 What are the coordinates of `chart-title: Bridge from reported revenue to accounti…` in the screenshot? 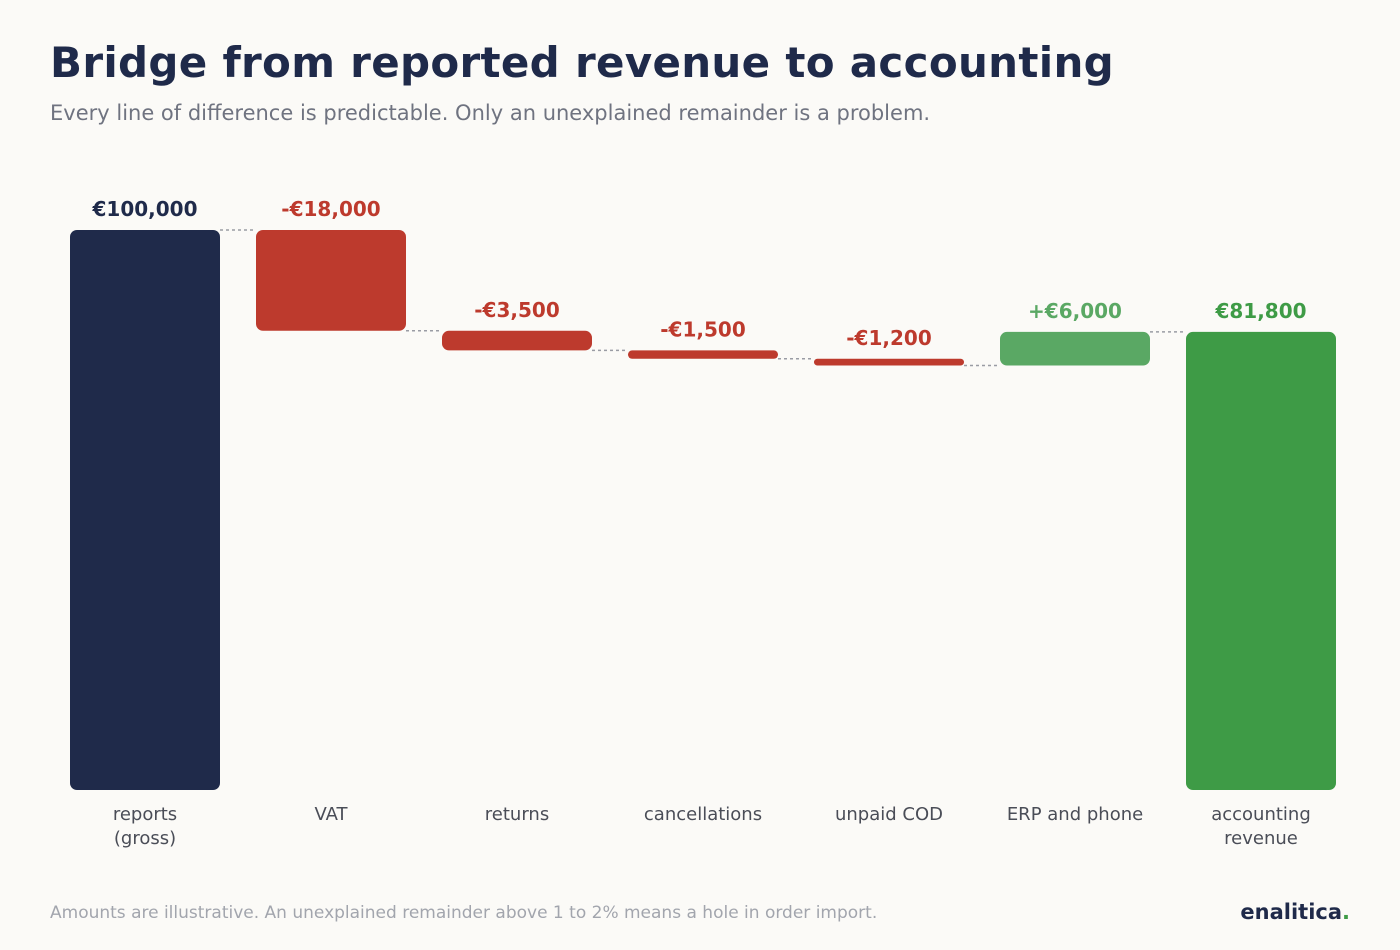 It's located at (582, 62).